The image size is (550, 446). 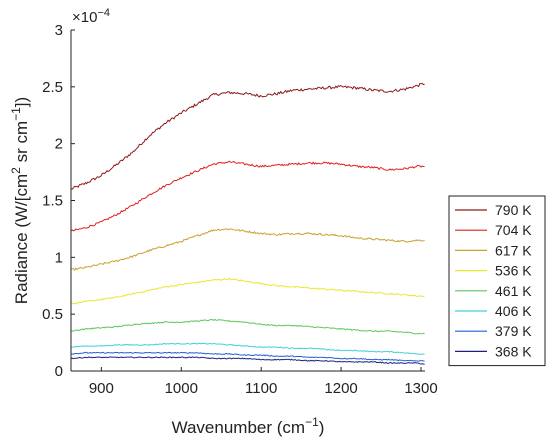 What do you see at coordinates (513, 250) in the screenshot?
I see `legend-label: 617 K` at bounding box center [513, 250].